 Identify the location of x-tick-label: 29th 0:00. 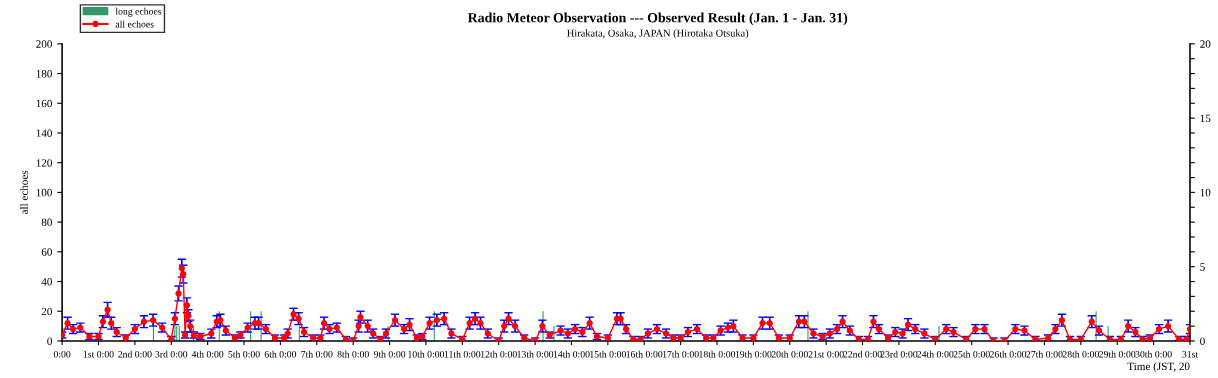
(1117, 354).